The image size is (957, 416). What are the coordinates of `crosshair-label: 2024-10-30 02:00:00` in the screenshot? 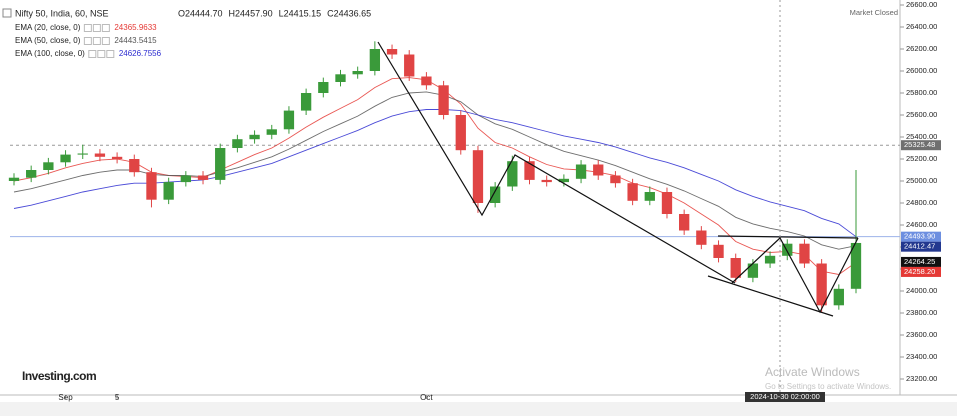 It's located at (785, 396).